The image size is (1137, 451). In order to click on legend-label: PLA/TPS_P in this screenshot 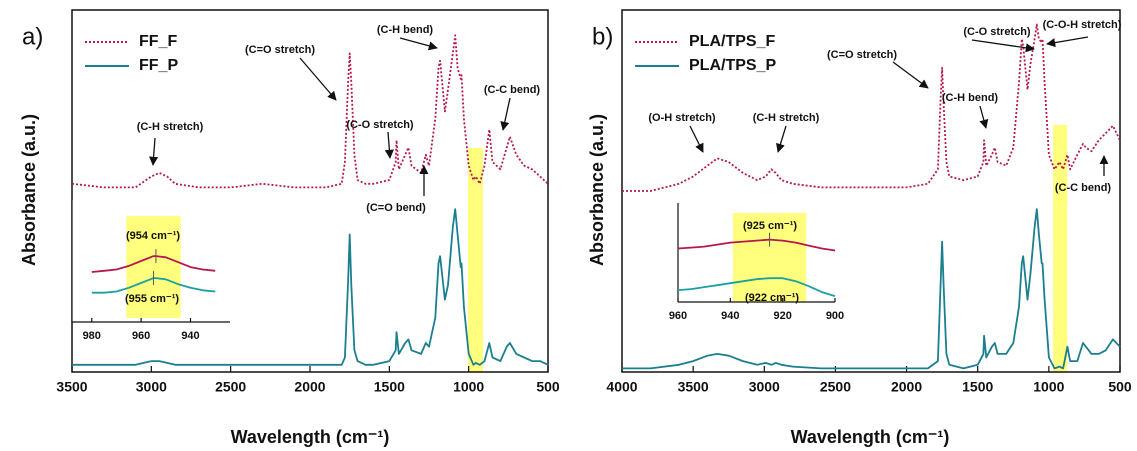, I will do `click(732, 65)`.